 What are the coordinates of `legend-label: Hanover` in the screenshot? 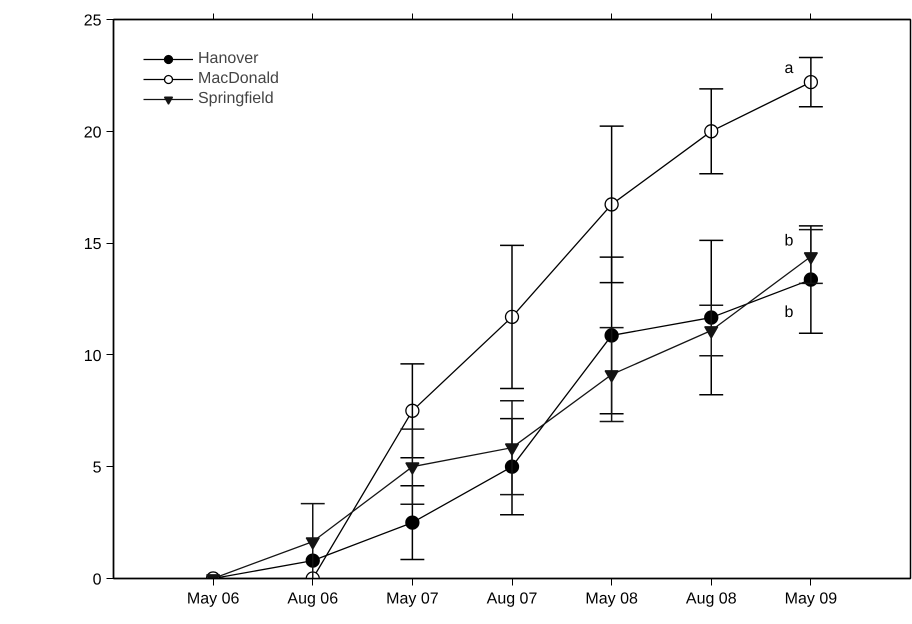 It's located at (228, 59).